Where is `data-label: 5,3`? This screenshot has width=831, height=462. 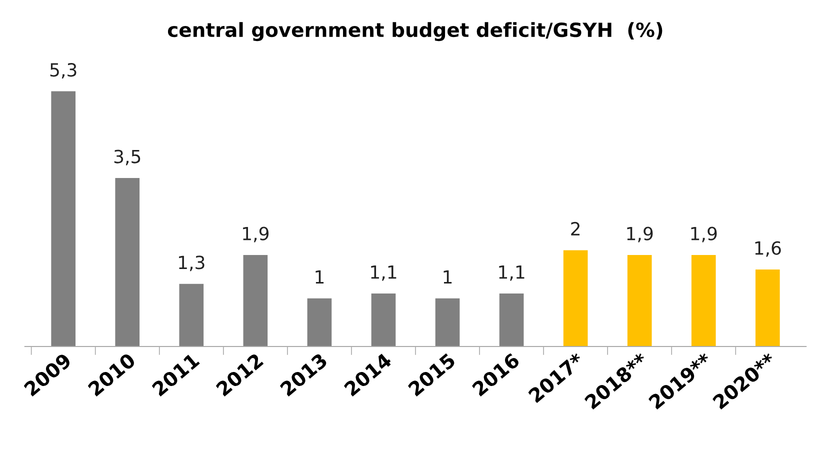 data-label: 5,3 is located at coordinates (63, 71).